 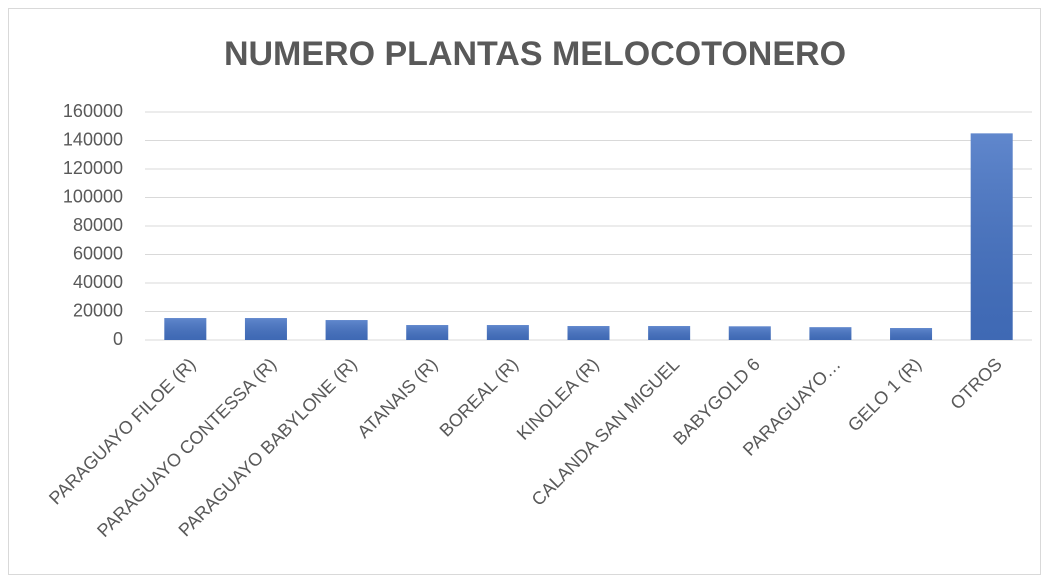 What do you see at coordinates (93, 196) in the screenshot?
I see `y-tick-label: 100000` at bounding box center [93, 196].